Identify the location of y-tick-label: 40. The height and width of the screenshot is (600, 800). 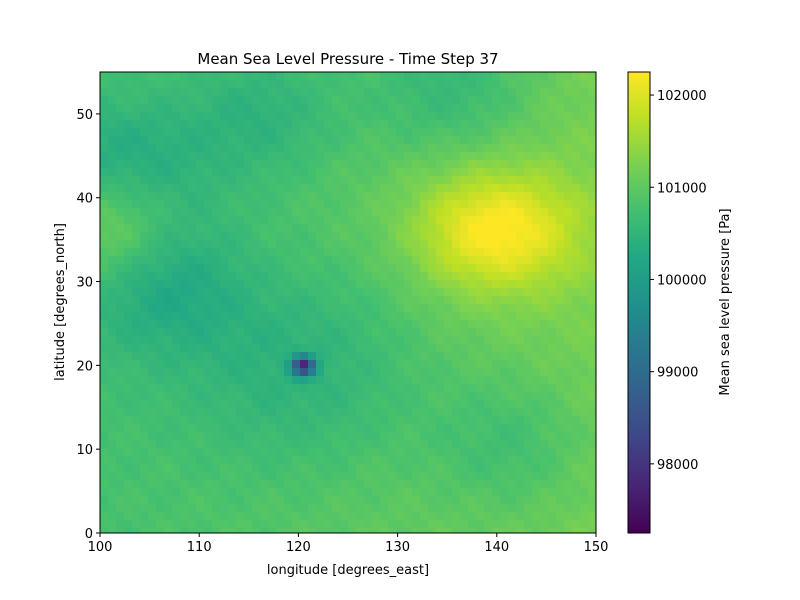
(84, 199).